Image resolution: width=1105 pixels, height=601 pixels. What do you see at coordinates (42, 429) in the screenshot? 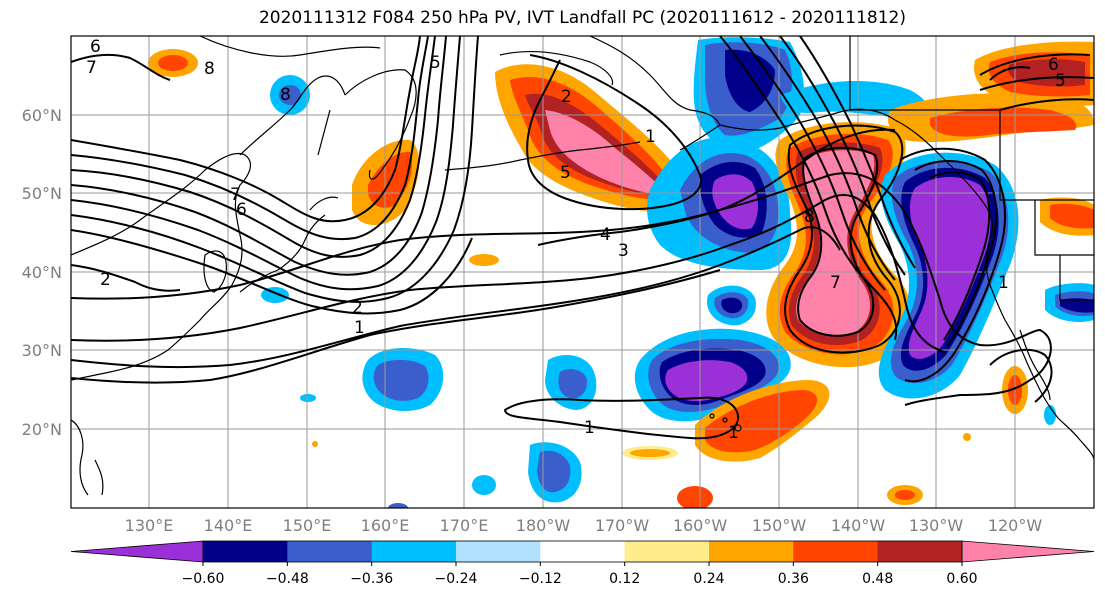
I see `lat-label: 20°N` at bounding box center [42, 429].